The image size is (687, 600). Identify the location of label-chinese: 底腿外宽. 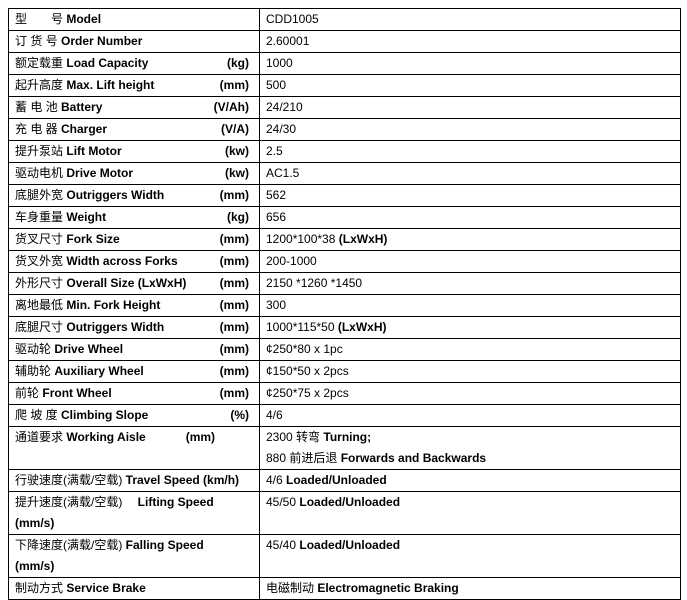
(39, 195).